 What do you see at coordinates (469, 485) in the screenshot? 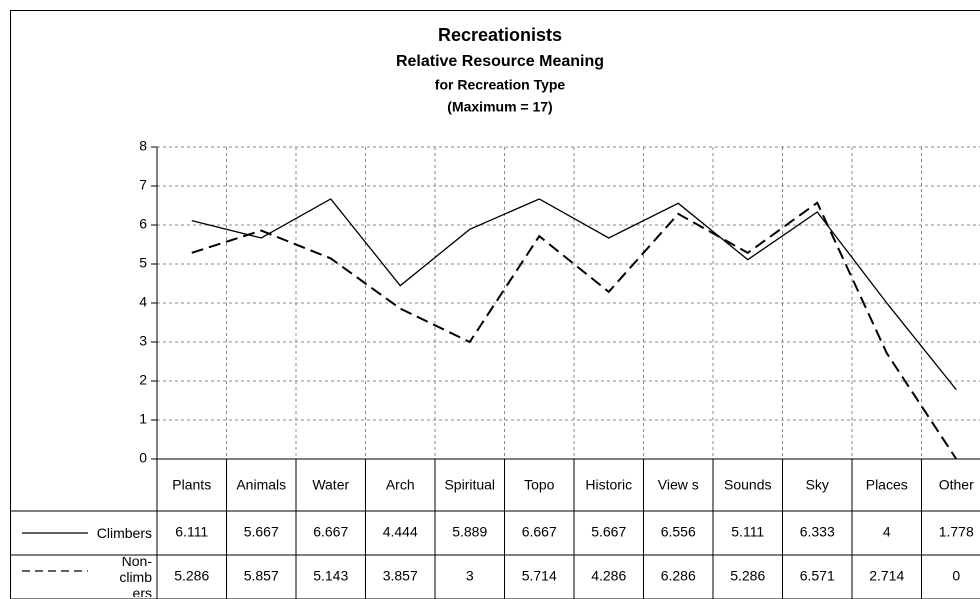
I see `x-tick-label: Spiritual` at bounding box center [469, 485].